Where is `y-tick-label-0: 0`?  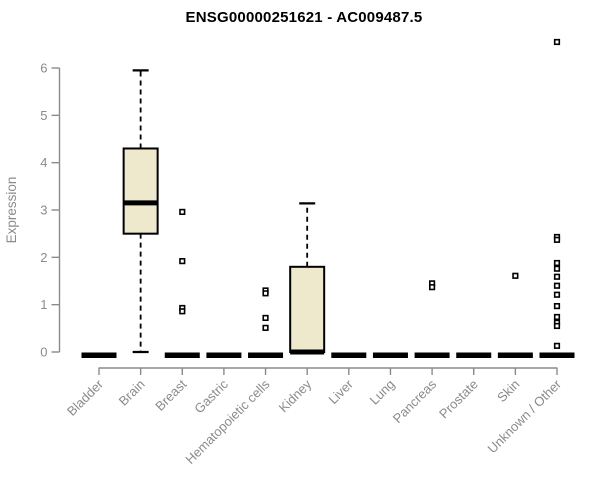
y-tick-label-0: 0 is located at coordinates (43, 352).